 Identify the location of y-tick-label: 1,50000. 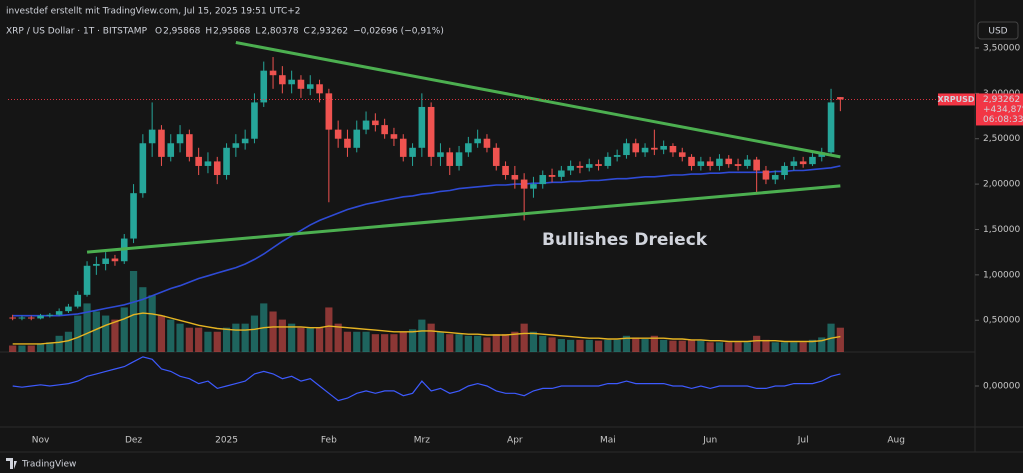
(1001, 230).